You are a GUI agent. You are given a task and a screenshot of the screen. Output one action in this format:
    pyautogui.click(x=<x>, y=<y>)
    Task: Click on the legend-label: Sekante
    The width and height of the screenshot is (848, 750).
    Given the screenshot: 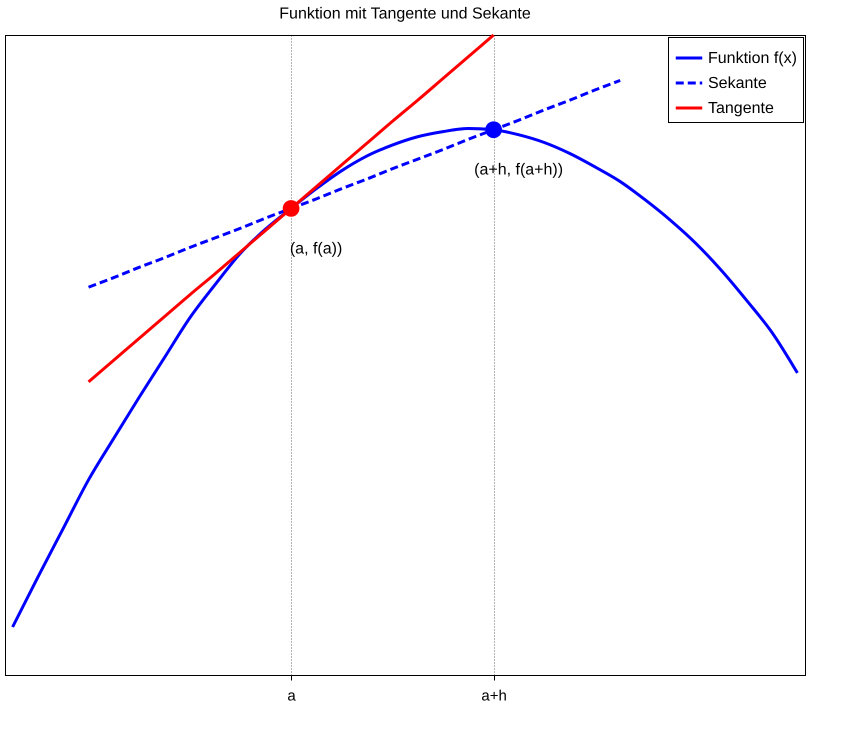 What is the action you would take?
    pyautogui.click(x=737, y=83)
    